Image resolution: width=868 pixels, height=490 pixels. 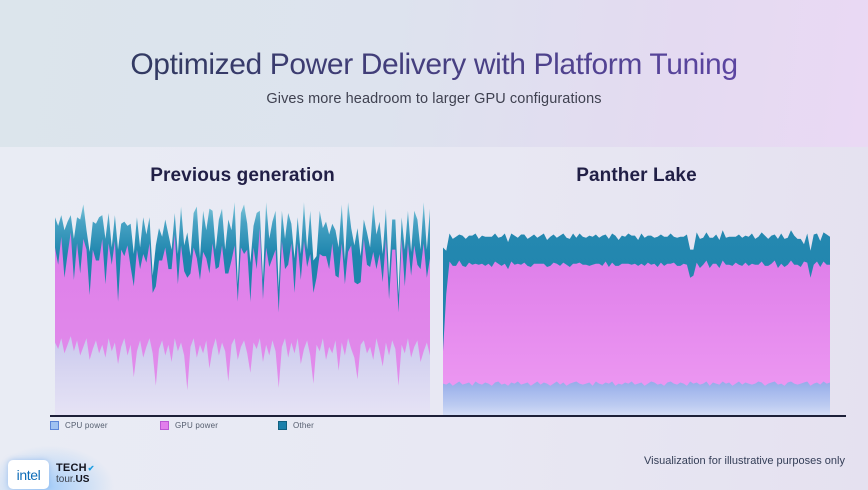 I want to click on baseline-axis, so click(x=448, y=416).